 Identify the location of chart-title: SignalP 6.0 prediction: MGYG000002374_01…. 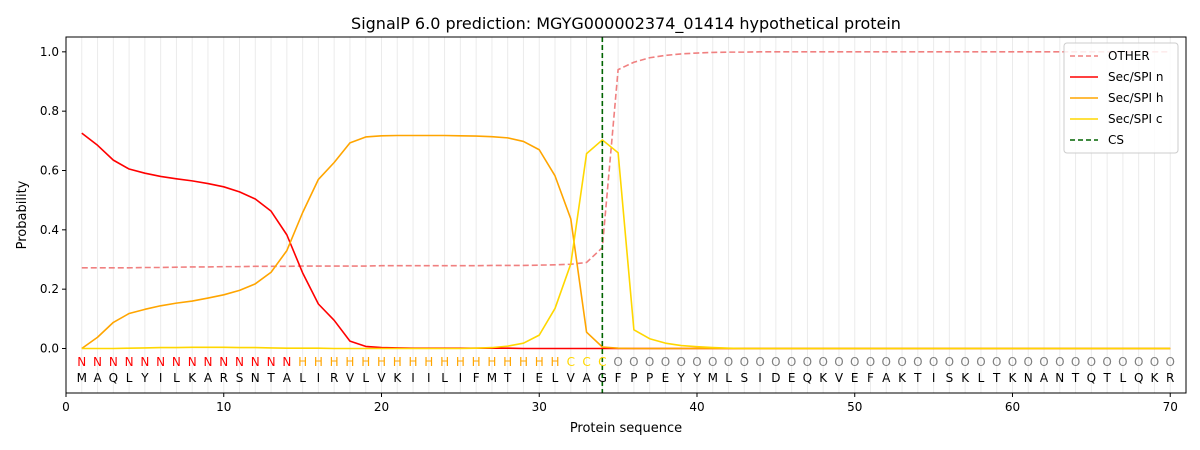
(626, 24).